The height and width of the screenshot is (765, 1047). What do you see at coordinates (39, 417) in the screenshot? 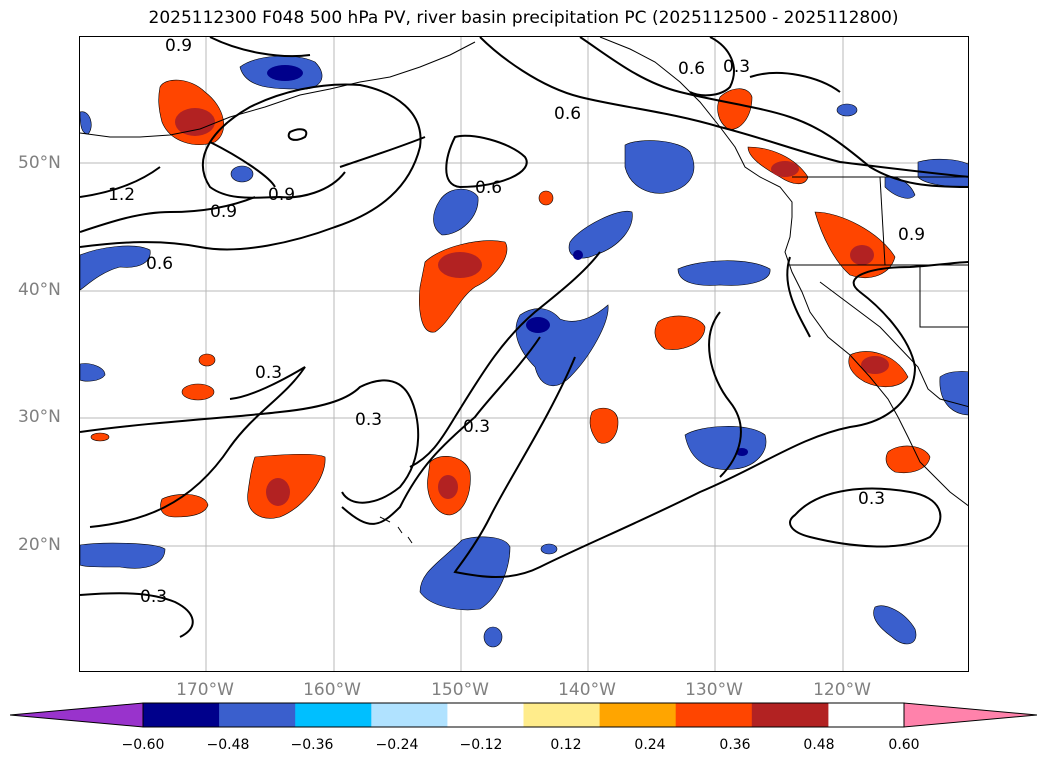
I see `y-tick-label: 30°N` at bounding box center [39, 417].